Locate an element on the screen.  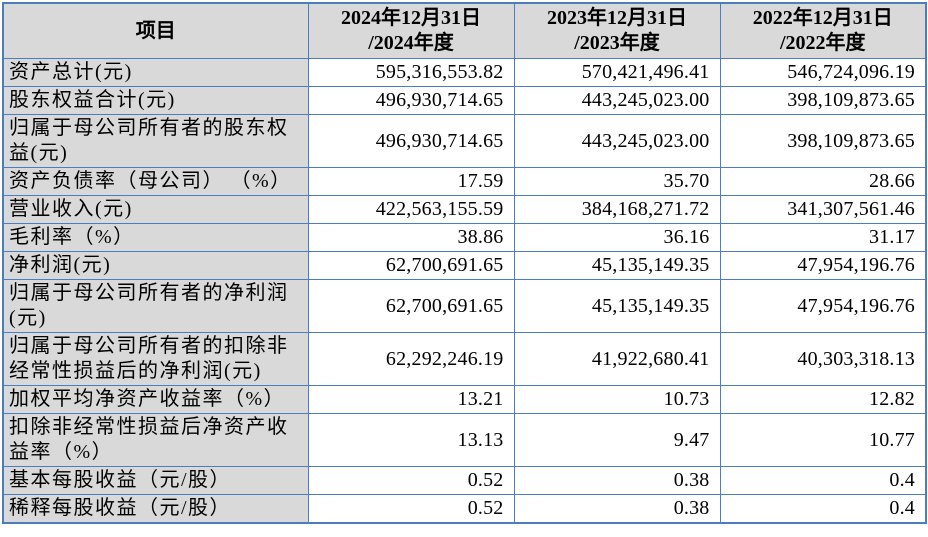
row-label: 资产负债率（母公司） （%） is located at coordinates (155, 181).